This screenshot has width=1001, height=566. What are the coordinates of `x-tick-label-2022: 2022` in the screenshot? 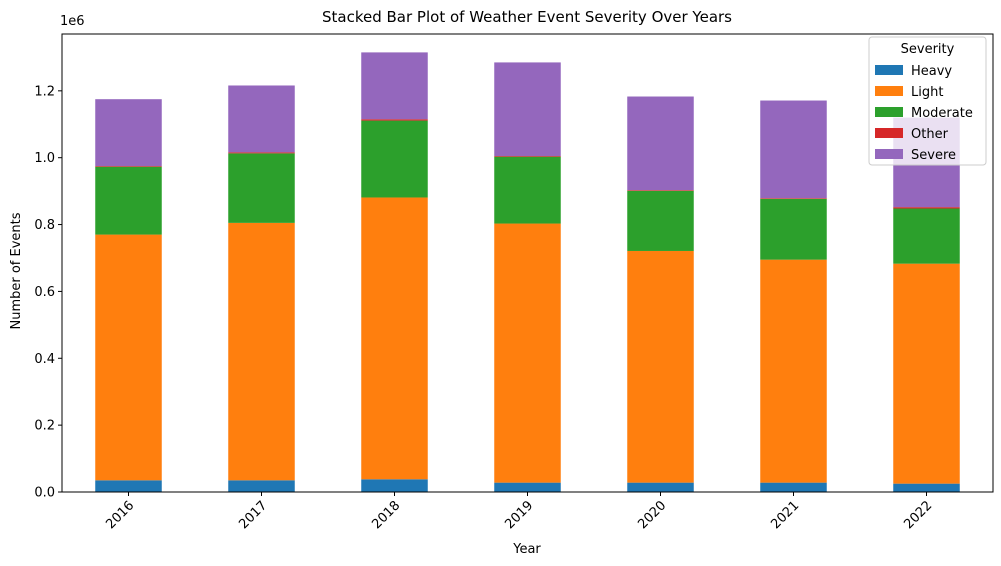 It's located at (918, 515).